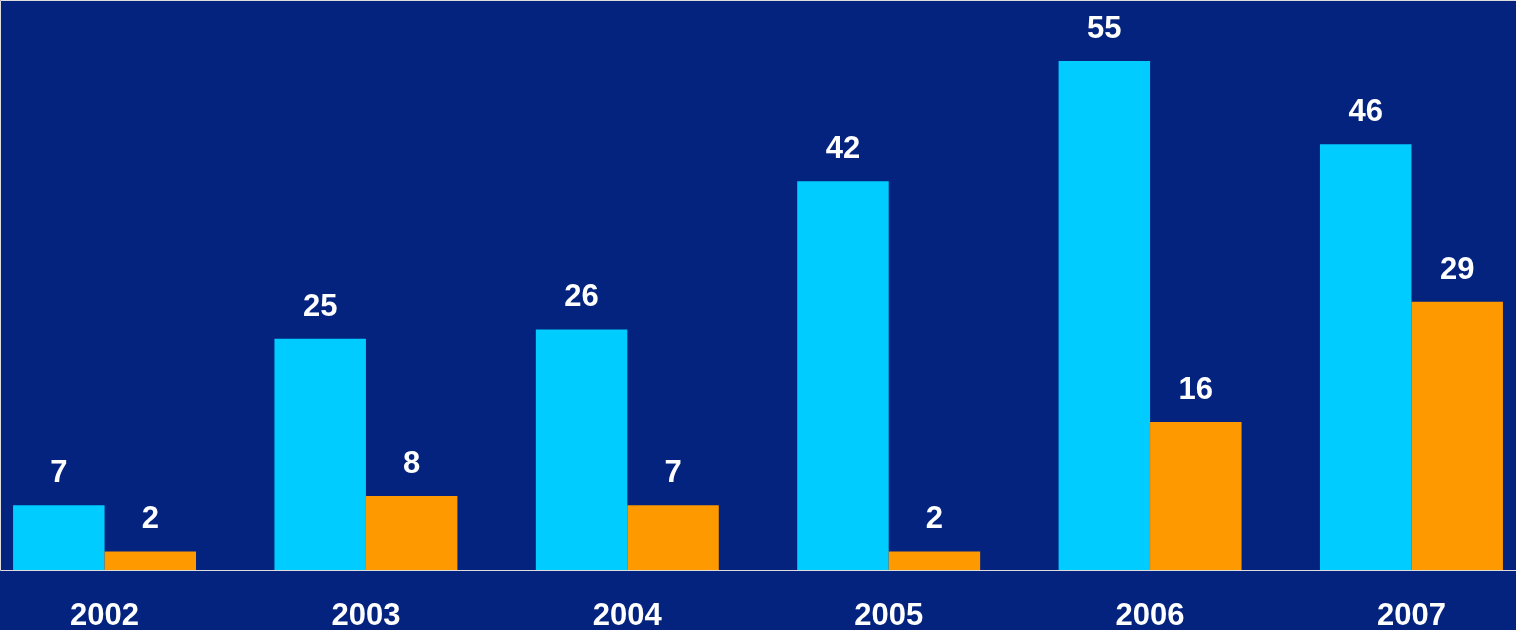 The image size is (1516, 641). What do you see at coordinates (412, 462) in the screenshot?
I see `data-label: 8` at bounding box center [412, 462].